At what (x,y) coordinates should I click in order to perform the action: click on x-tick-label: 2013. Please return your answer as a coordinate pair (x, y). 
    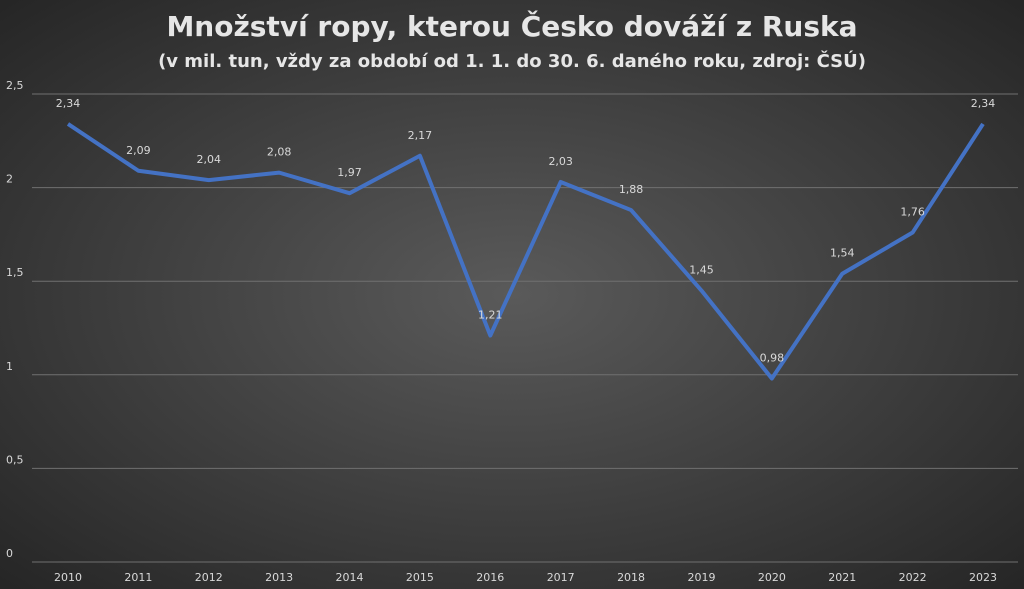
    Looking at the image, I should click on (279, 577).